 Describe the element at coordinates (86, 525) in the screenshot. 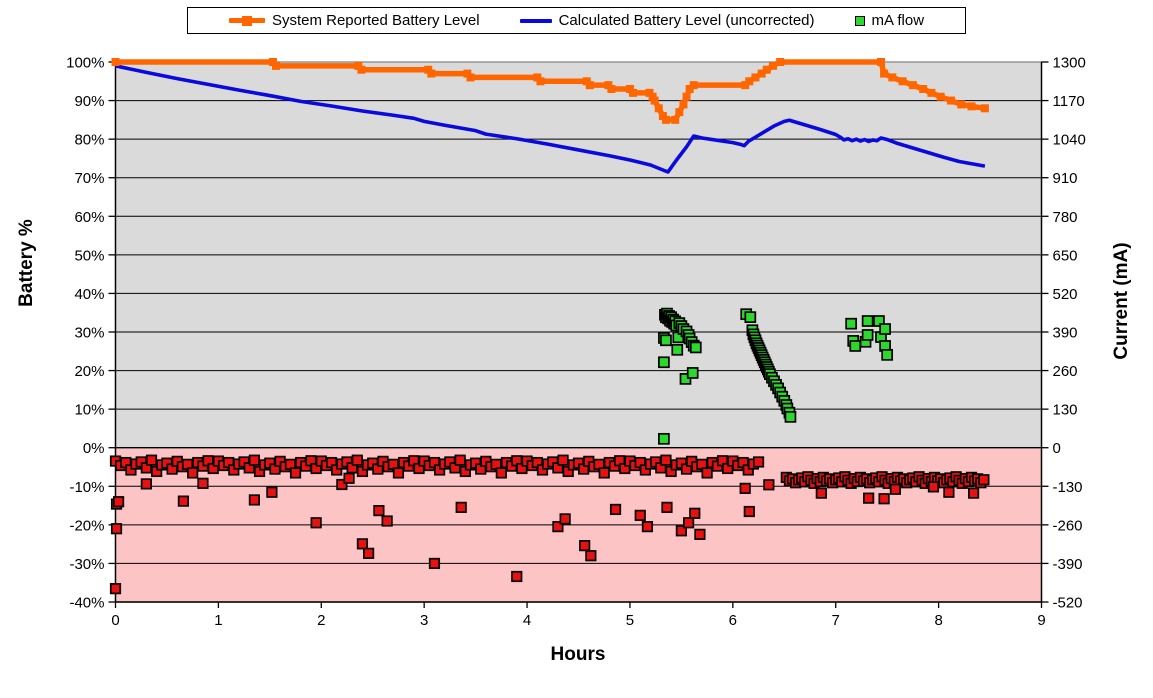

I see `y-left-tick-label: -20%` at that location.